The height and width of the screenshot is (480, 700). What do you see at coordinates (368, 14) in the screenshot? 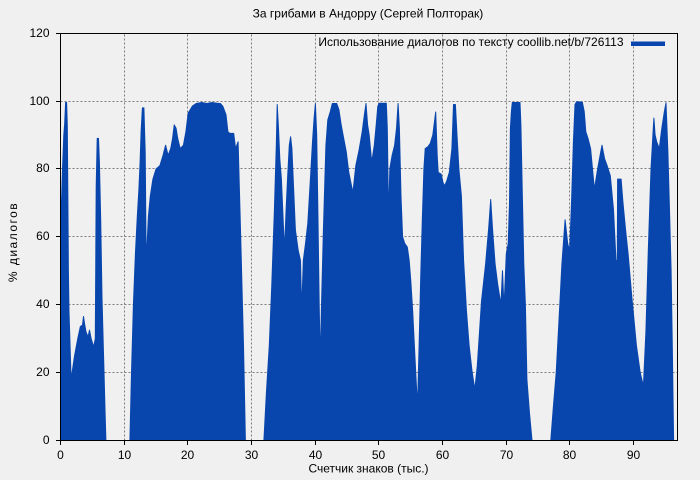
I see `svg-text:За грибами в Андорру (Сергей П: За грибами в Андорру (Сергей Полторак)` at bounding box center [368, 14].